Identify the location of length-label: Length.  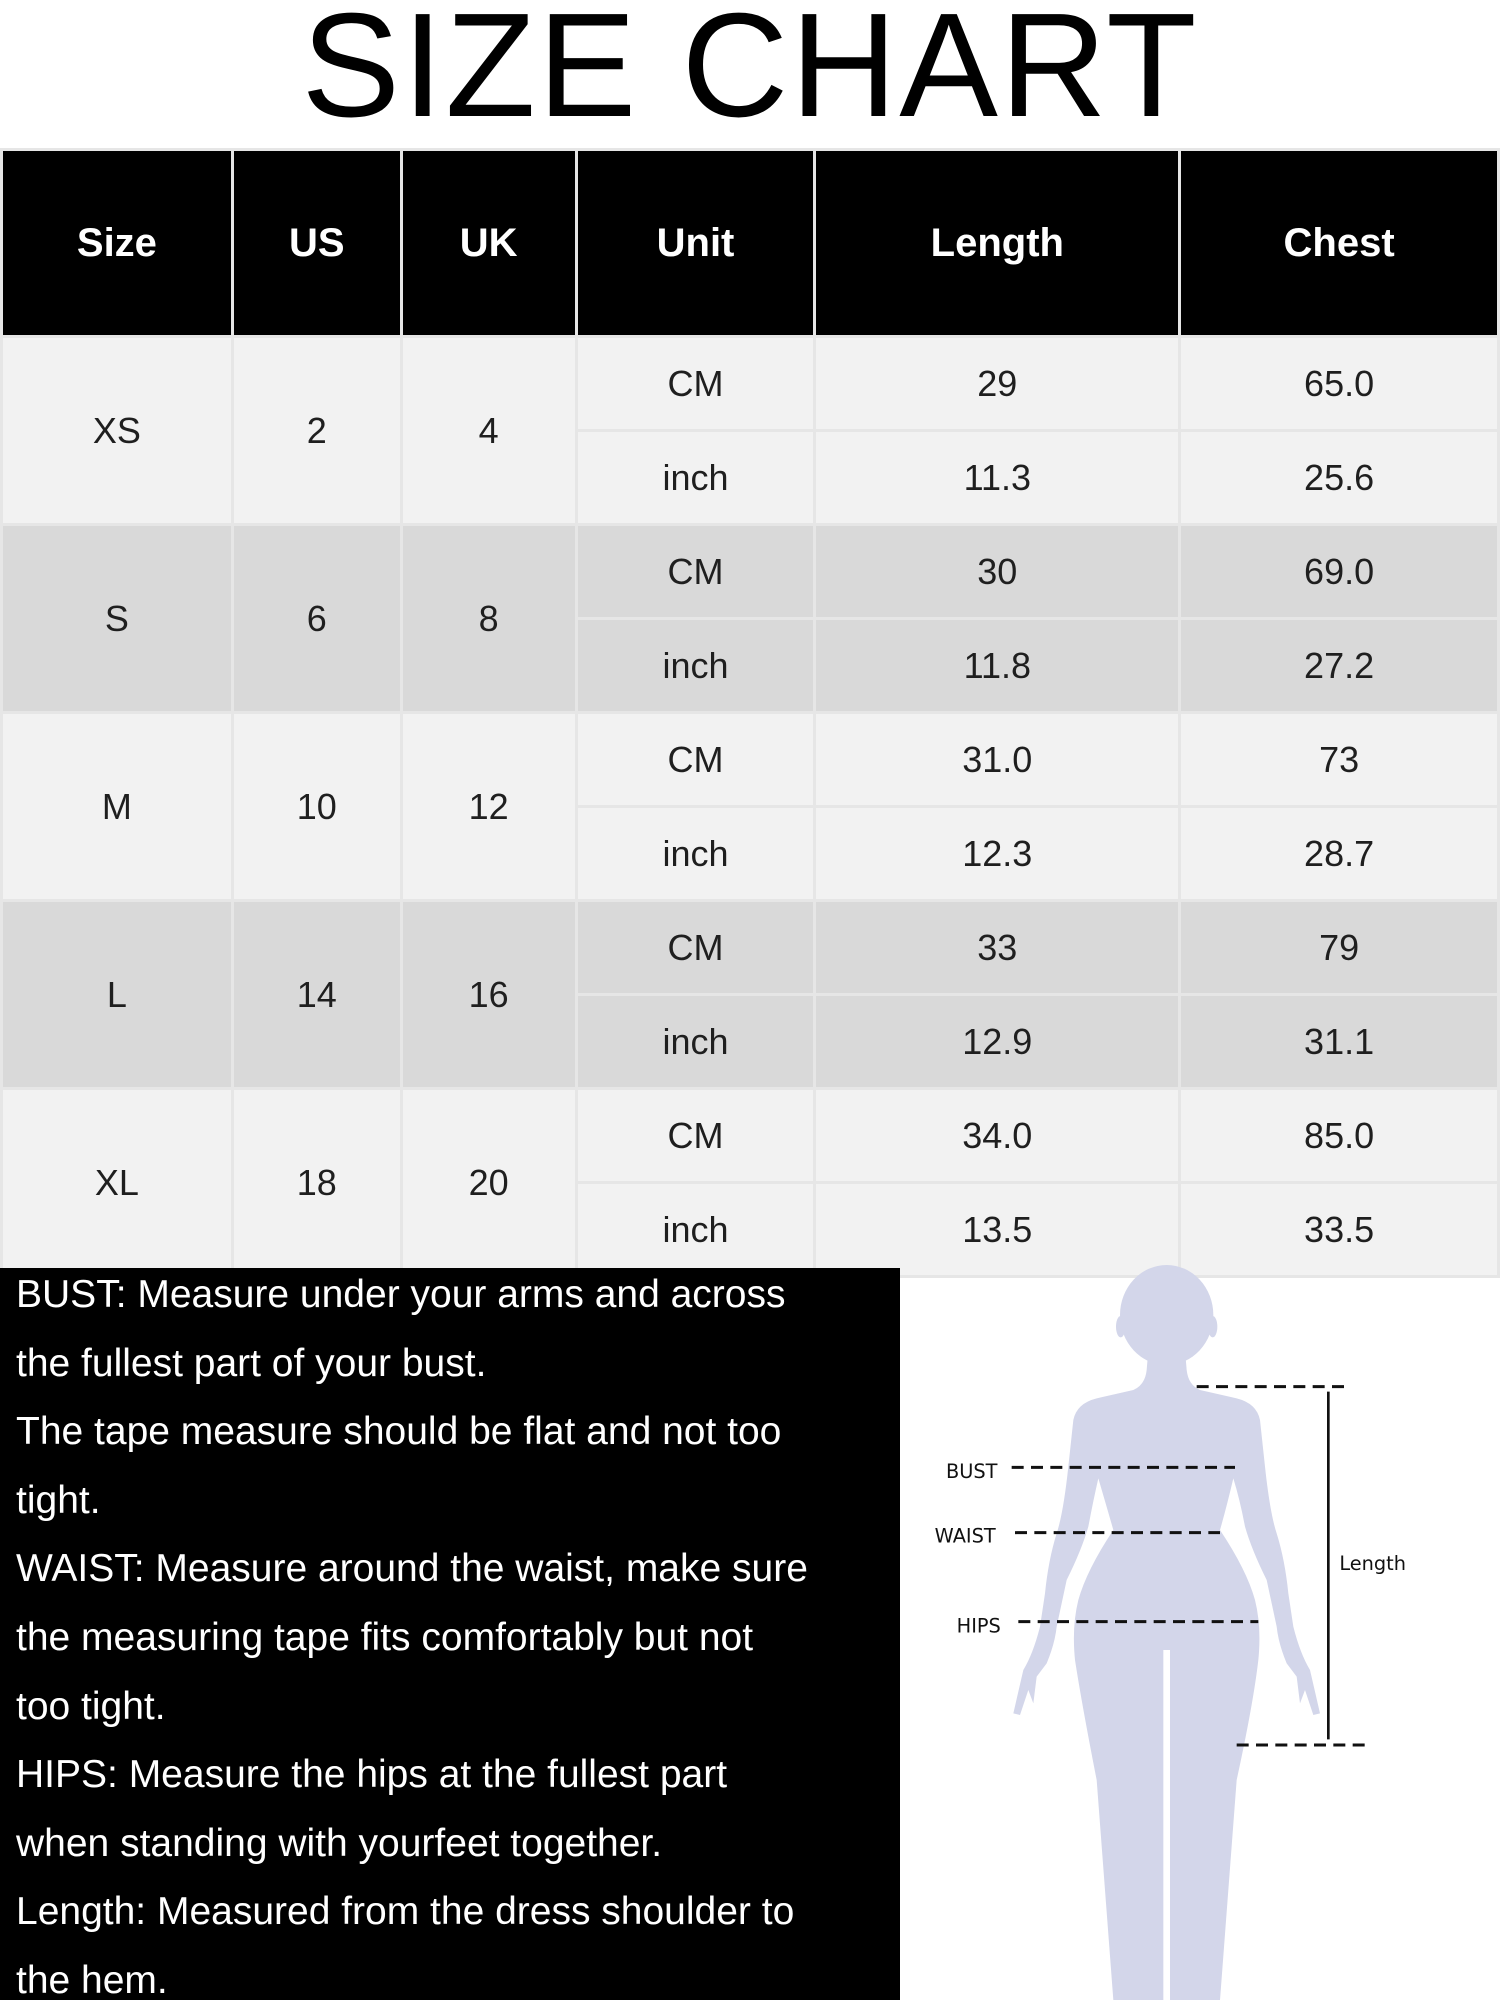
(1372, 1563).